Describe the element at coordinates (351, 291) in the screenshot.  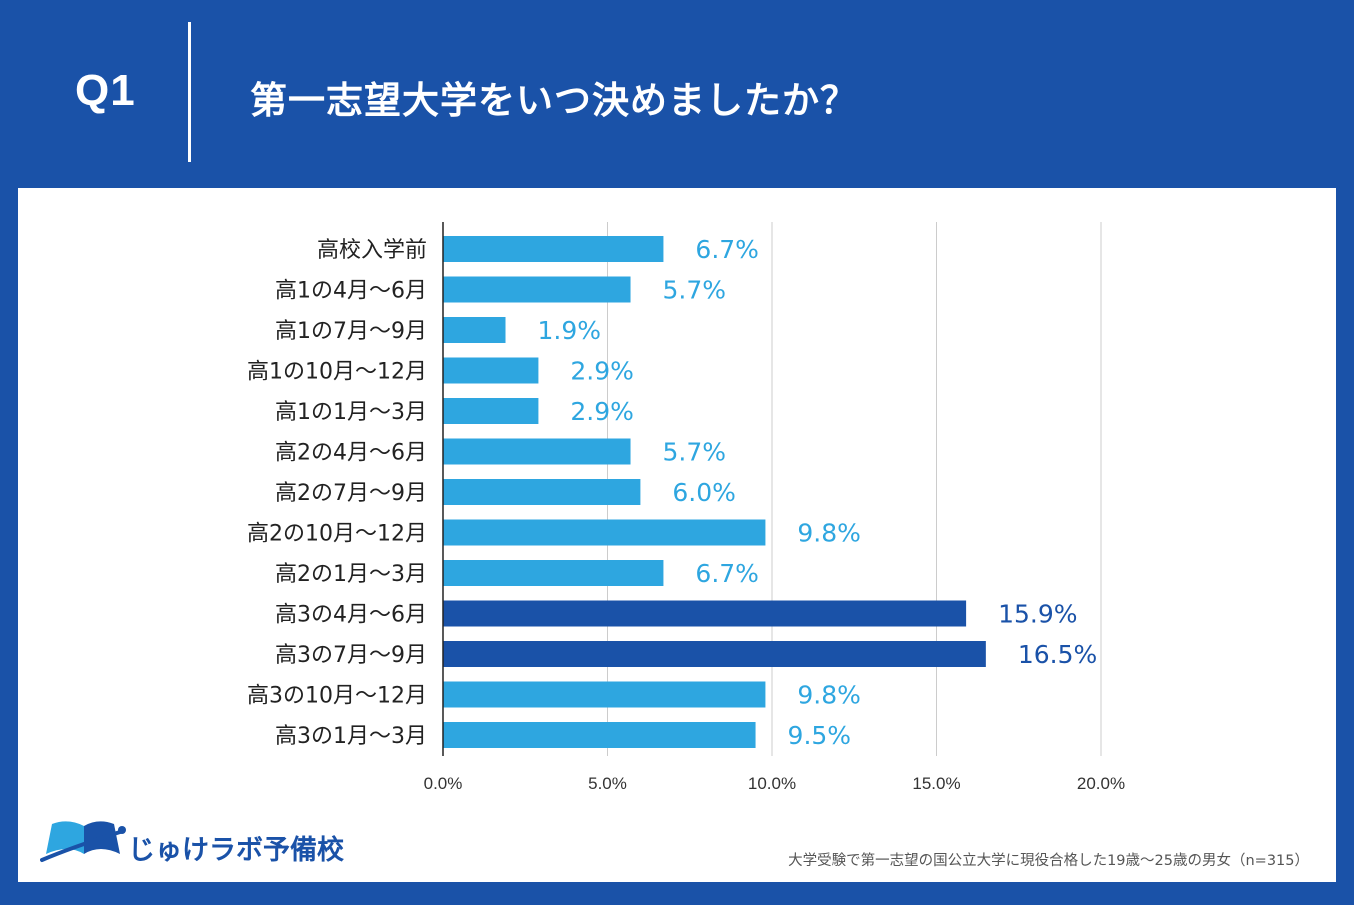
I see `category-label: 高1の4月～6月` at that location.